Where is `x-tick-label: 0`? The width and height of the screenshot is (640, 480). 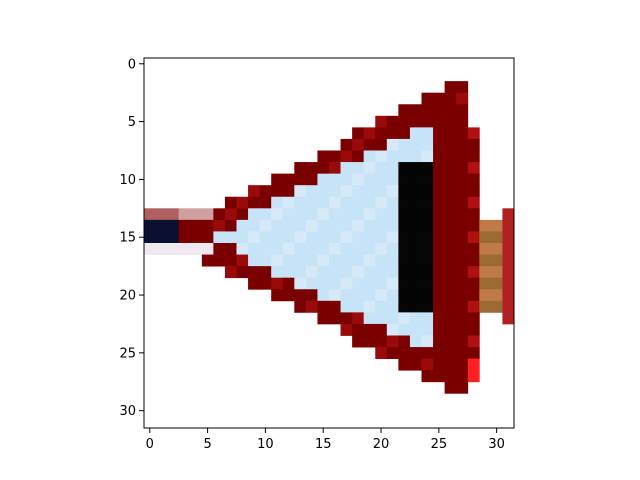
x-tick-label: 0 is located at coordinates (150, 444).